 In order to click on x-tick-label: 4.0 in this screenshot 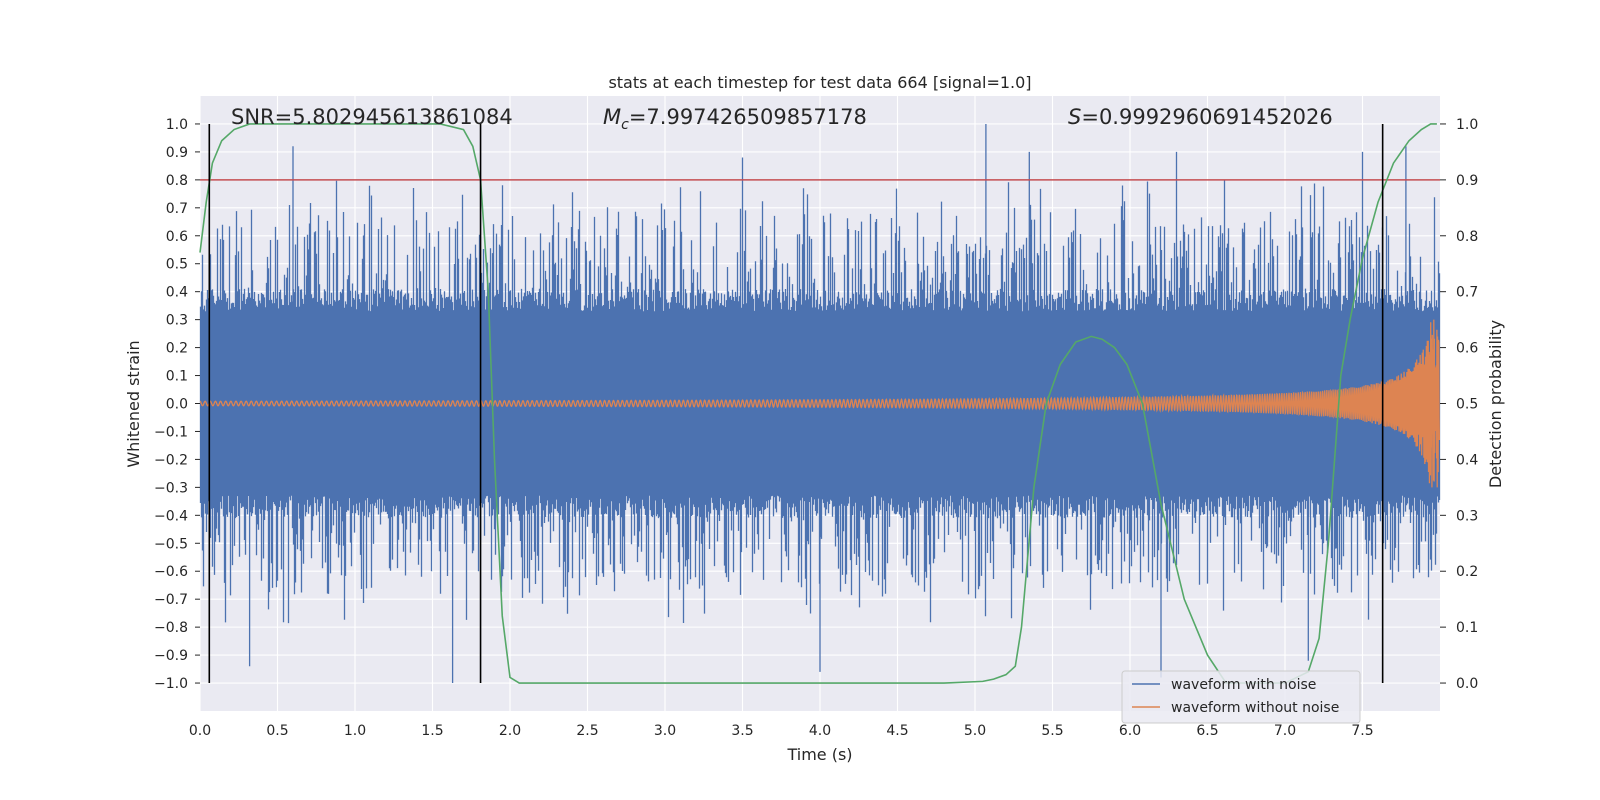, I will do `click(820, 731)`.